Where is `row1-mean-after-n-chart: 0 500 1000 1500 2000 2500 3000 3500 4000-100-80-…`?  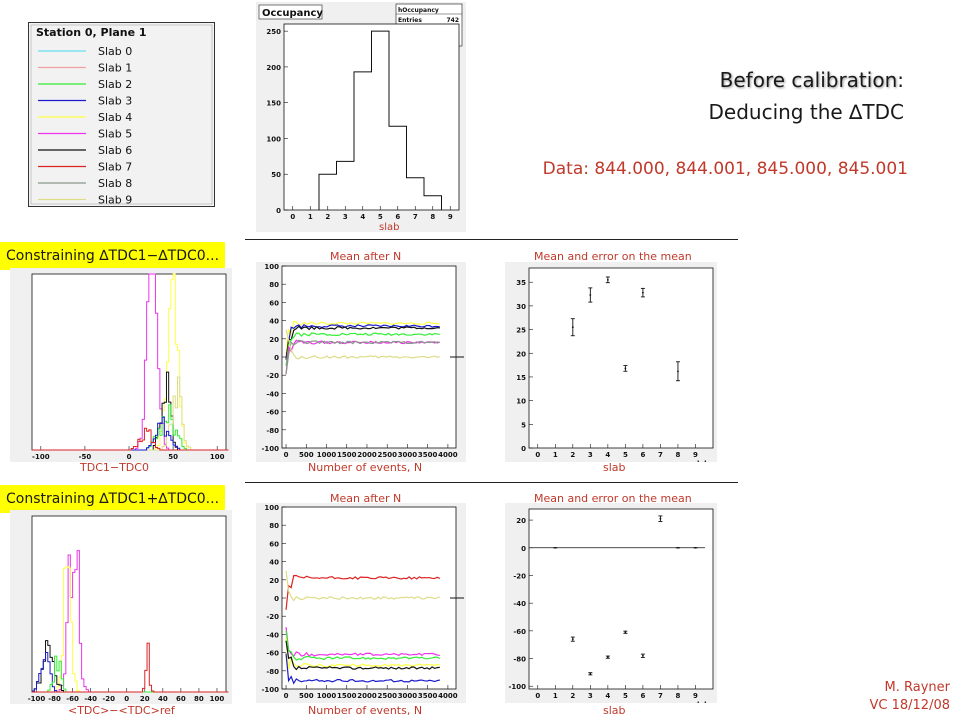
row1-mean-after-n-chart: 0 500 1000 1500 2000 2500 3000 3500 4000-100-80-… is located at coordinates (361, 362).